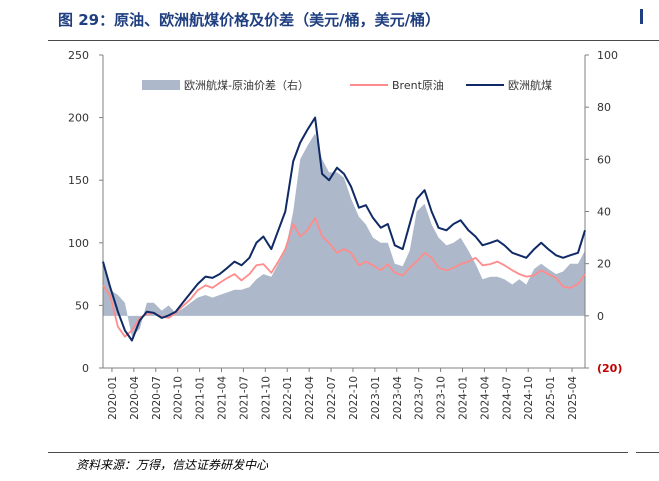 The height and width of the screenshot is (481, 659). Describe the element at coordinates (244, 398) in the screenshot. I see `x-tick-label: 2021-07` at that location.